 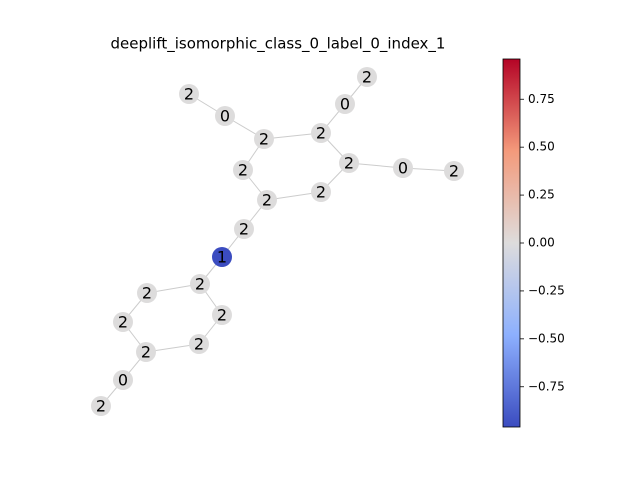 I want to click on colorbar-tick-label: −0.25, so click(x=546, y=290).